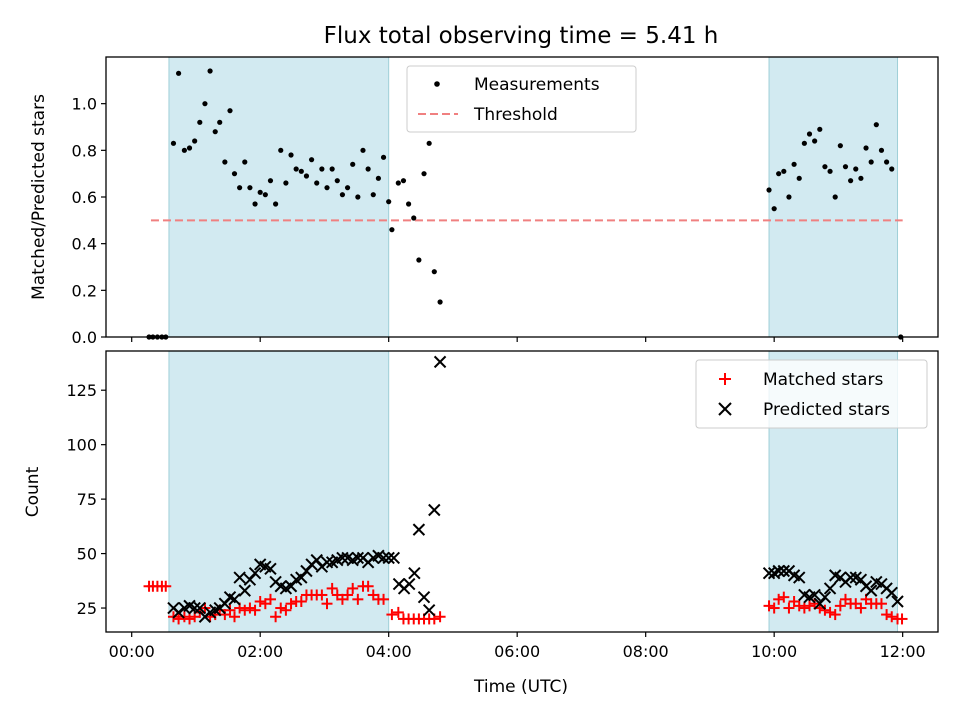 The height and width of the screenshot is (720, 960). Describe the element at coordinates (87, 499) in the screenshot. I see `y-tick-label: 75` at that location.